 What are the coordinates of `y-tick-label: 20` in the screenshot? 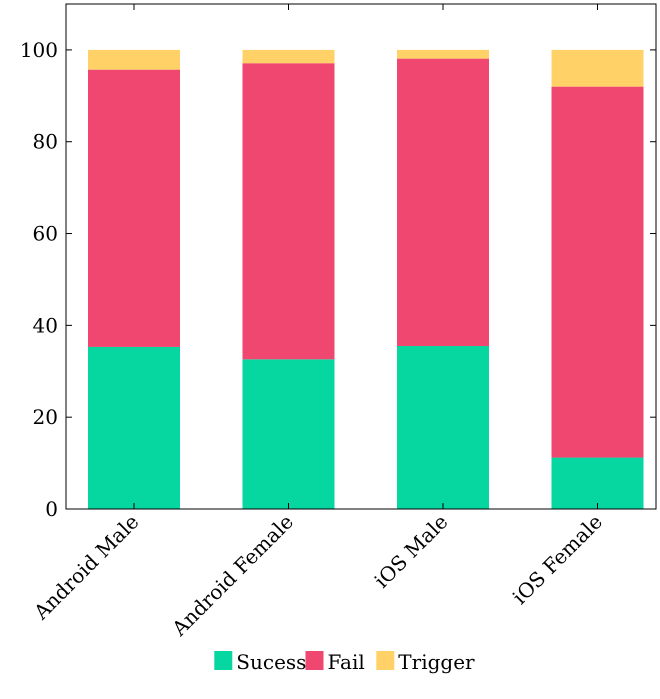 It's located at (45, 417).